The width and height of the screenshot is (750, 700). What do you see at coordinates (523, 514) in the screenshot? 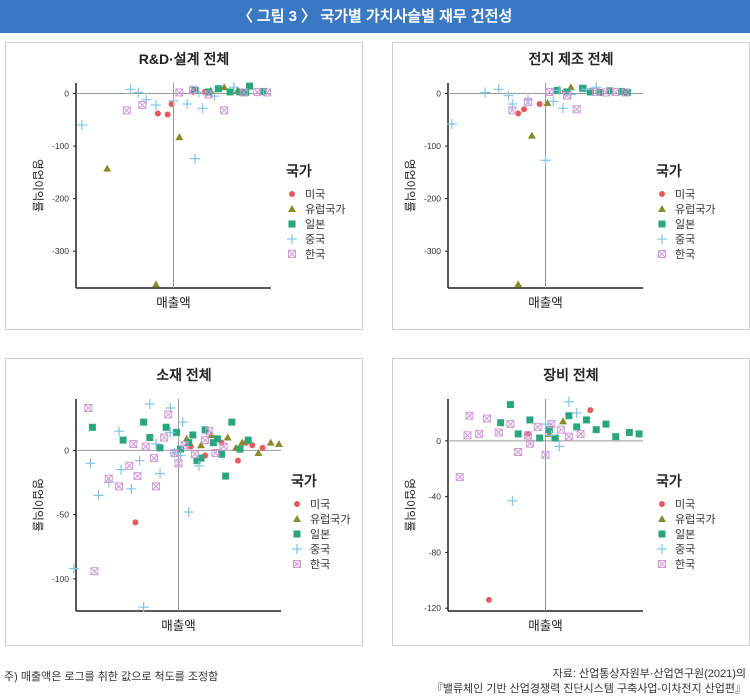
I see `scatter-plot-equipment: 0 -40 -80 -120 매출액 영업이익률` at bounding box center [523, 514].